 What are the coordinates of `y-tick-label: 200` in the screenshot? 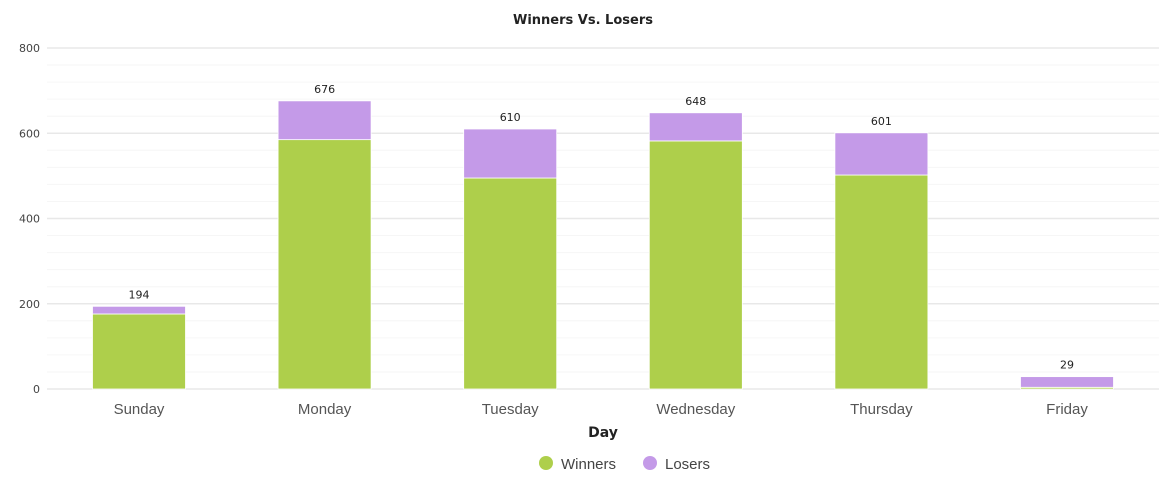 It's located at (29, 304).